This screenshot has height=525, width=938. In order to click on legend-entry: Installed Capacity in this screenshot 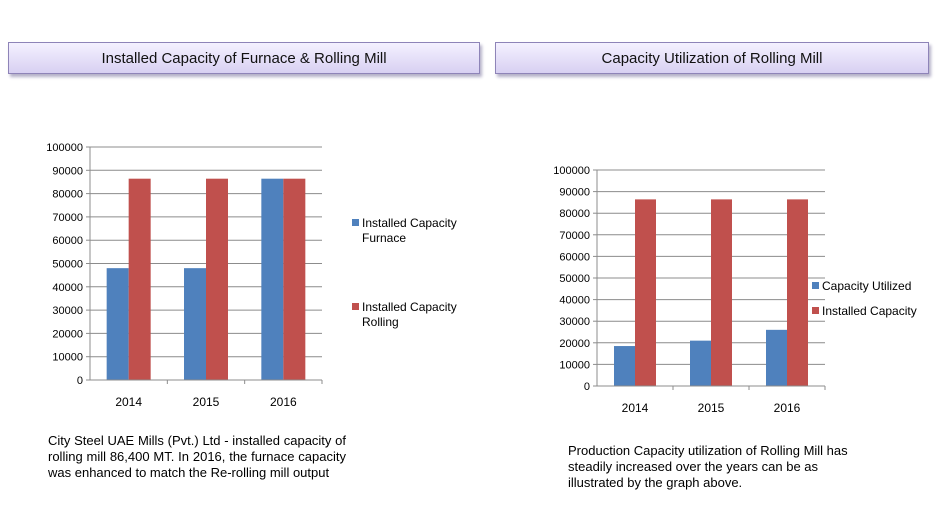, I will do `click(869, 311)`.